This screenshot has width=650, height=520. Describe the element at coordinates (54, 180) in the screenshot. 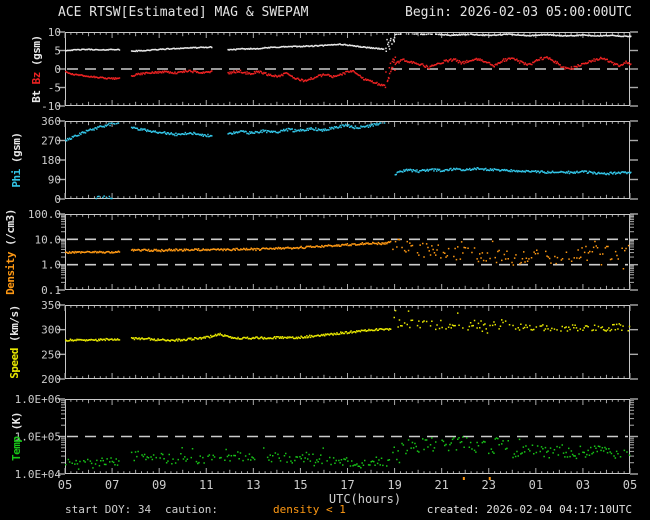

I see `y-tick-label: 90` at that location.